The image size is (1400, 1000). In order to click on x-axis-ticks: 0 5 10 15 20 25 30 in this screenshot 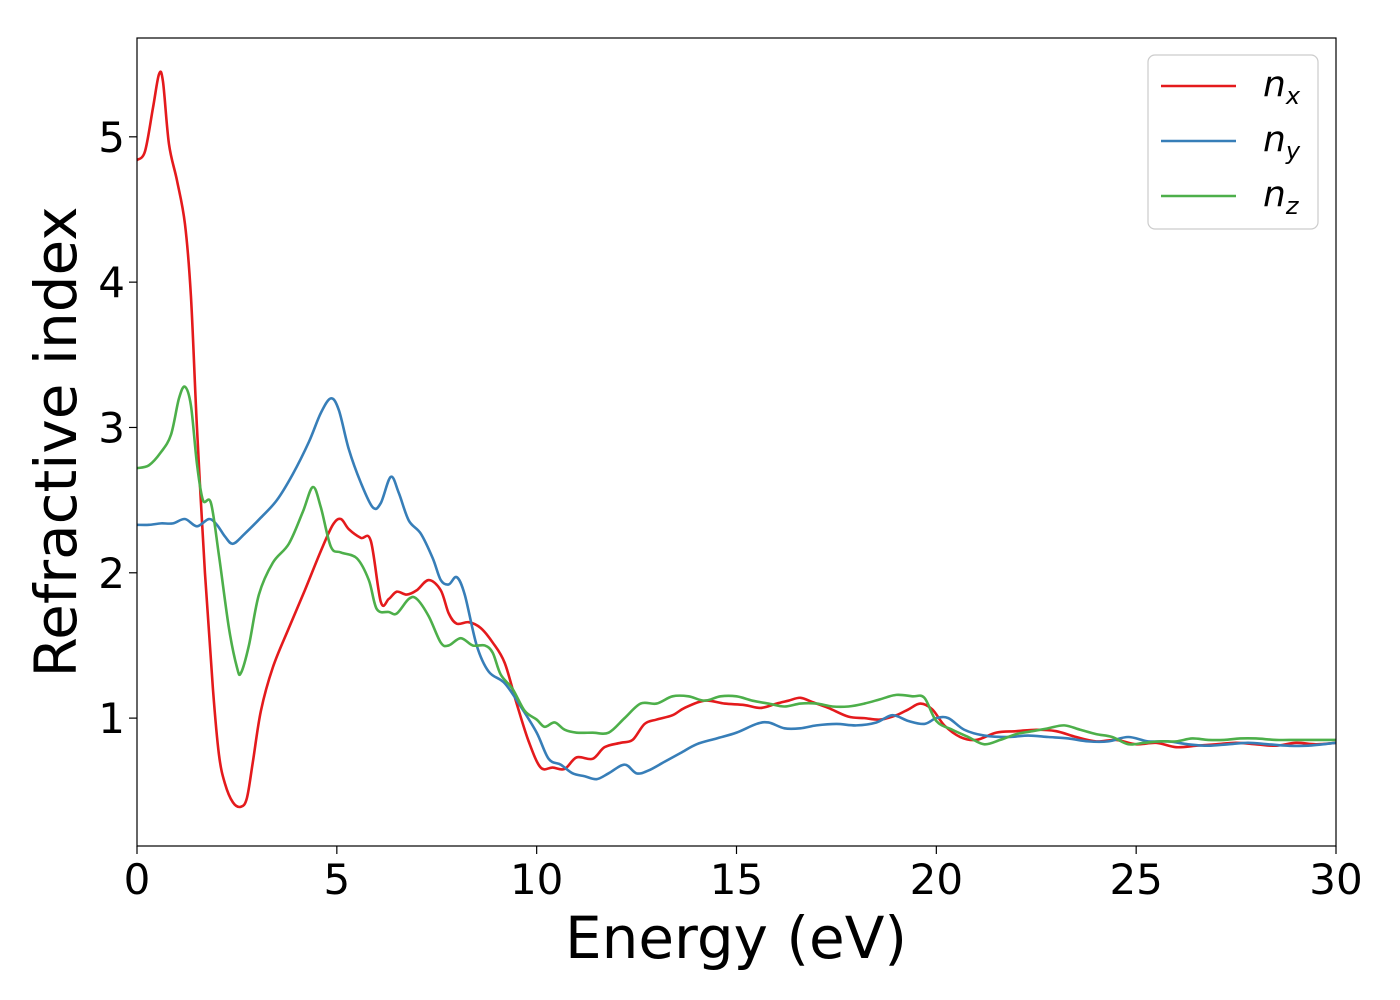, I will do `click(743, 875)`.